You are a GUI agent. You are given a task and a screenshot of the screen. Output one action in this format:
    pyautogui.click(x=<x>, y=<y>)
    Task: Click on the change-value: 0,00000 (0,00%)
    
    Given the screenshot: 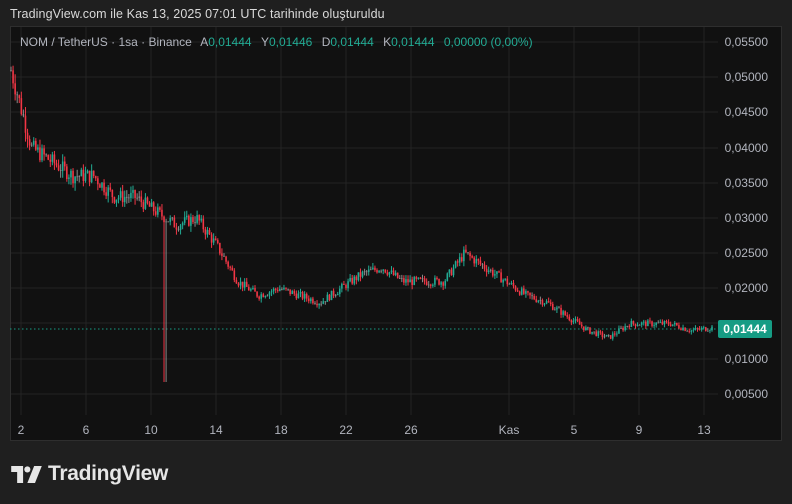 What is the action you would take?
    pyautogui.click(x=488, y=42)
    